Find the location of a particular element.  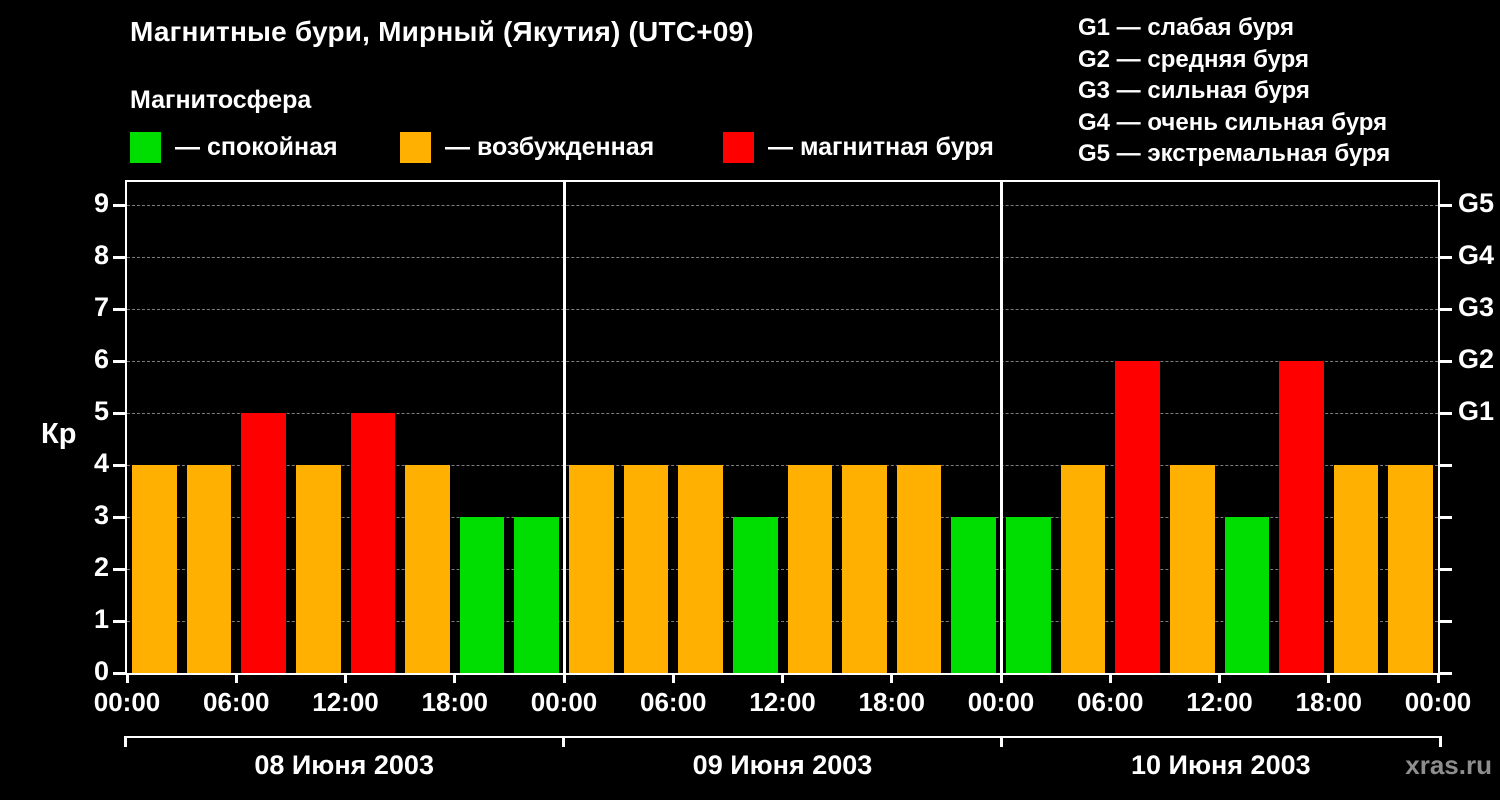

y-axis-tick-label: 2 is located at coordinates (101, 567).